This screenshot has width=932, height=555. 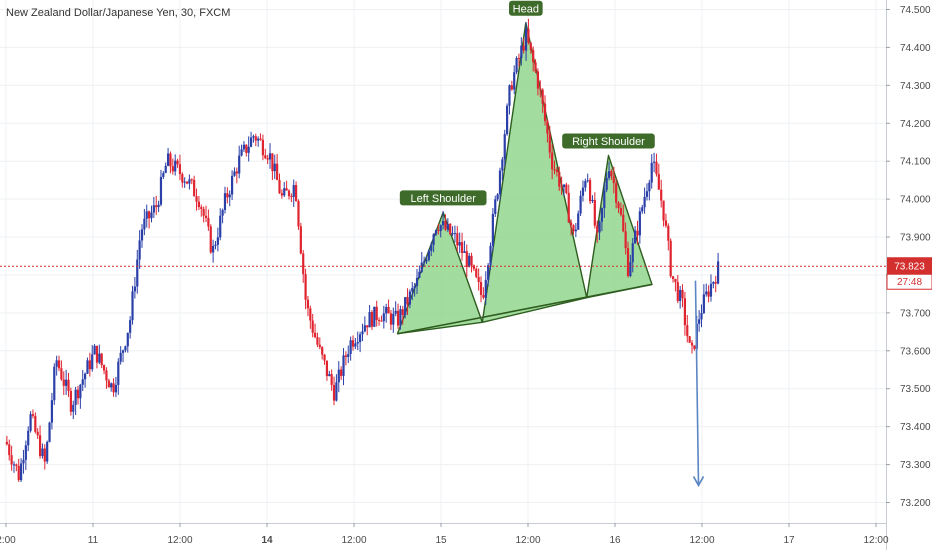 I want to click on forecast-arrow-head, so click(x=698, y=482).